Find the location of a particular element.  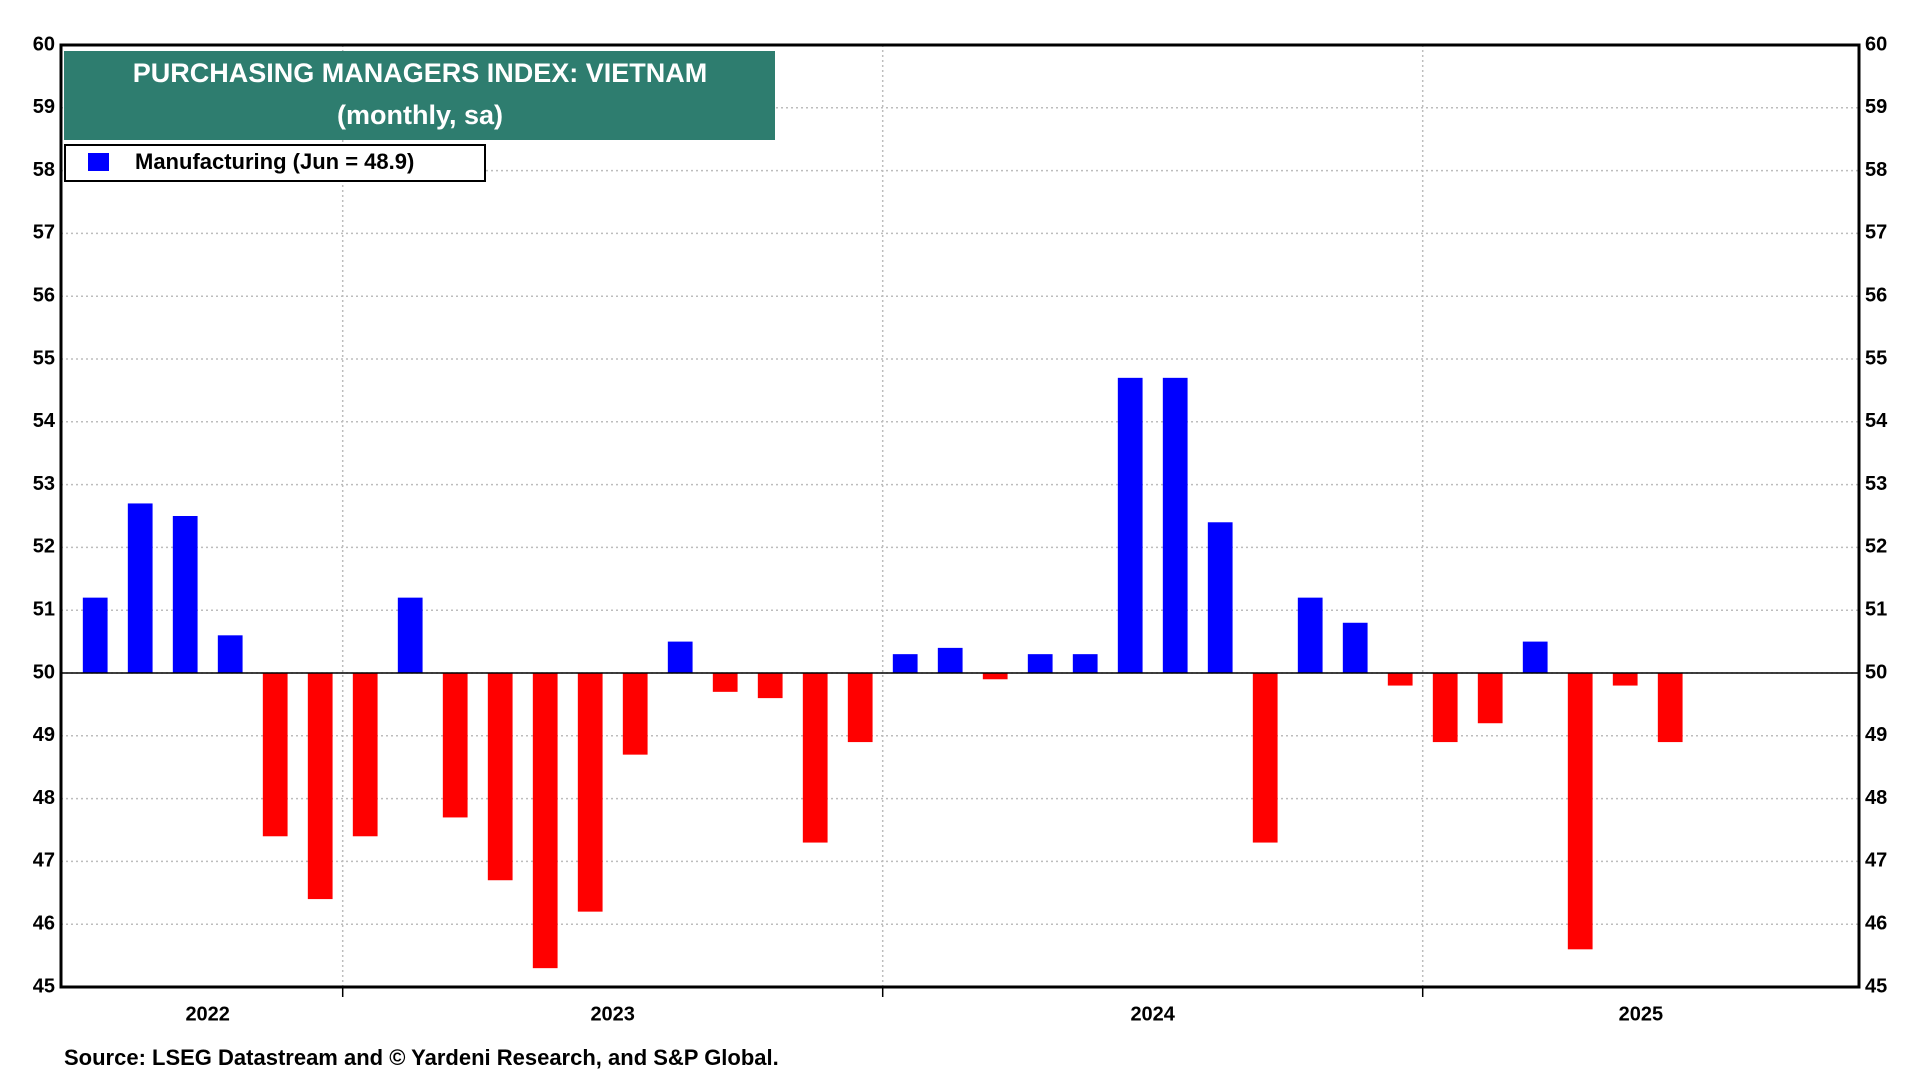

y-tick-label: 51 is located at coordinates (44, 609).